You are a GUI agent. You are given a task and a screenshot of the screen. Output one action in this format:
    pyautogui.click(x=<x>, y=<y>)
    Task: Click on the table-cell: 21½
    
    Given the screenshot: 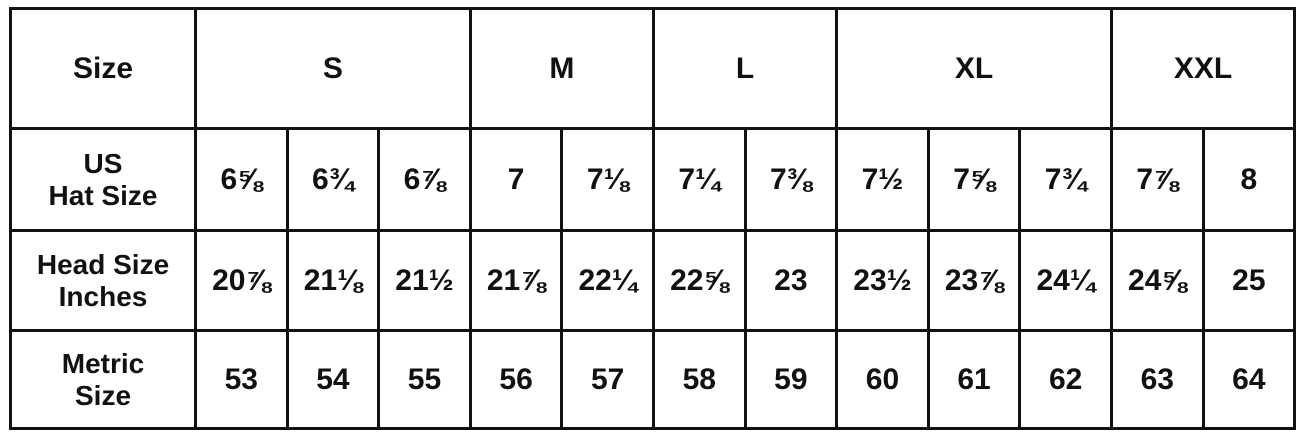 What is the action you would take?
    pyautogui.click(x=424, y=280)
    